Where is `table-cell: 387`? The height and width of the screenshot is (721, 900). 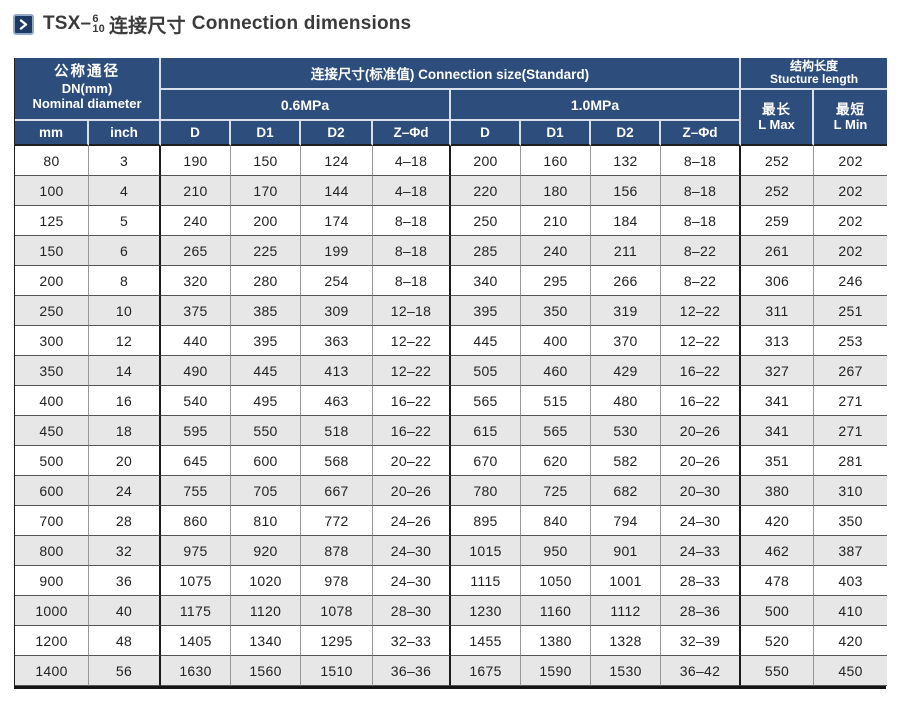 table-cell: 387 is located at coordinates (851, 551).